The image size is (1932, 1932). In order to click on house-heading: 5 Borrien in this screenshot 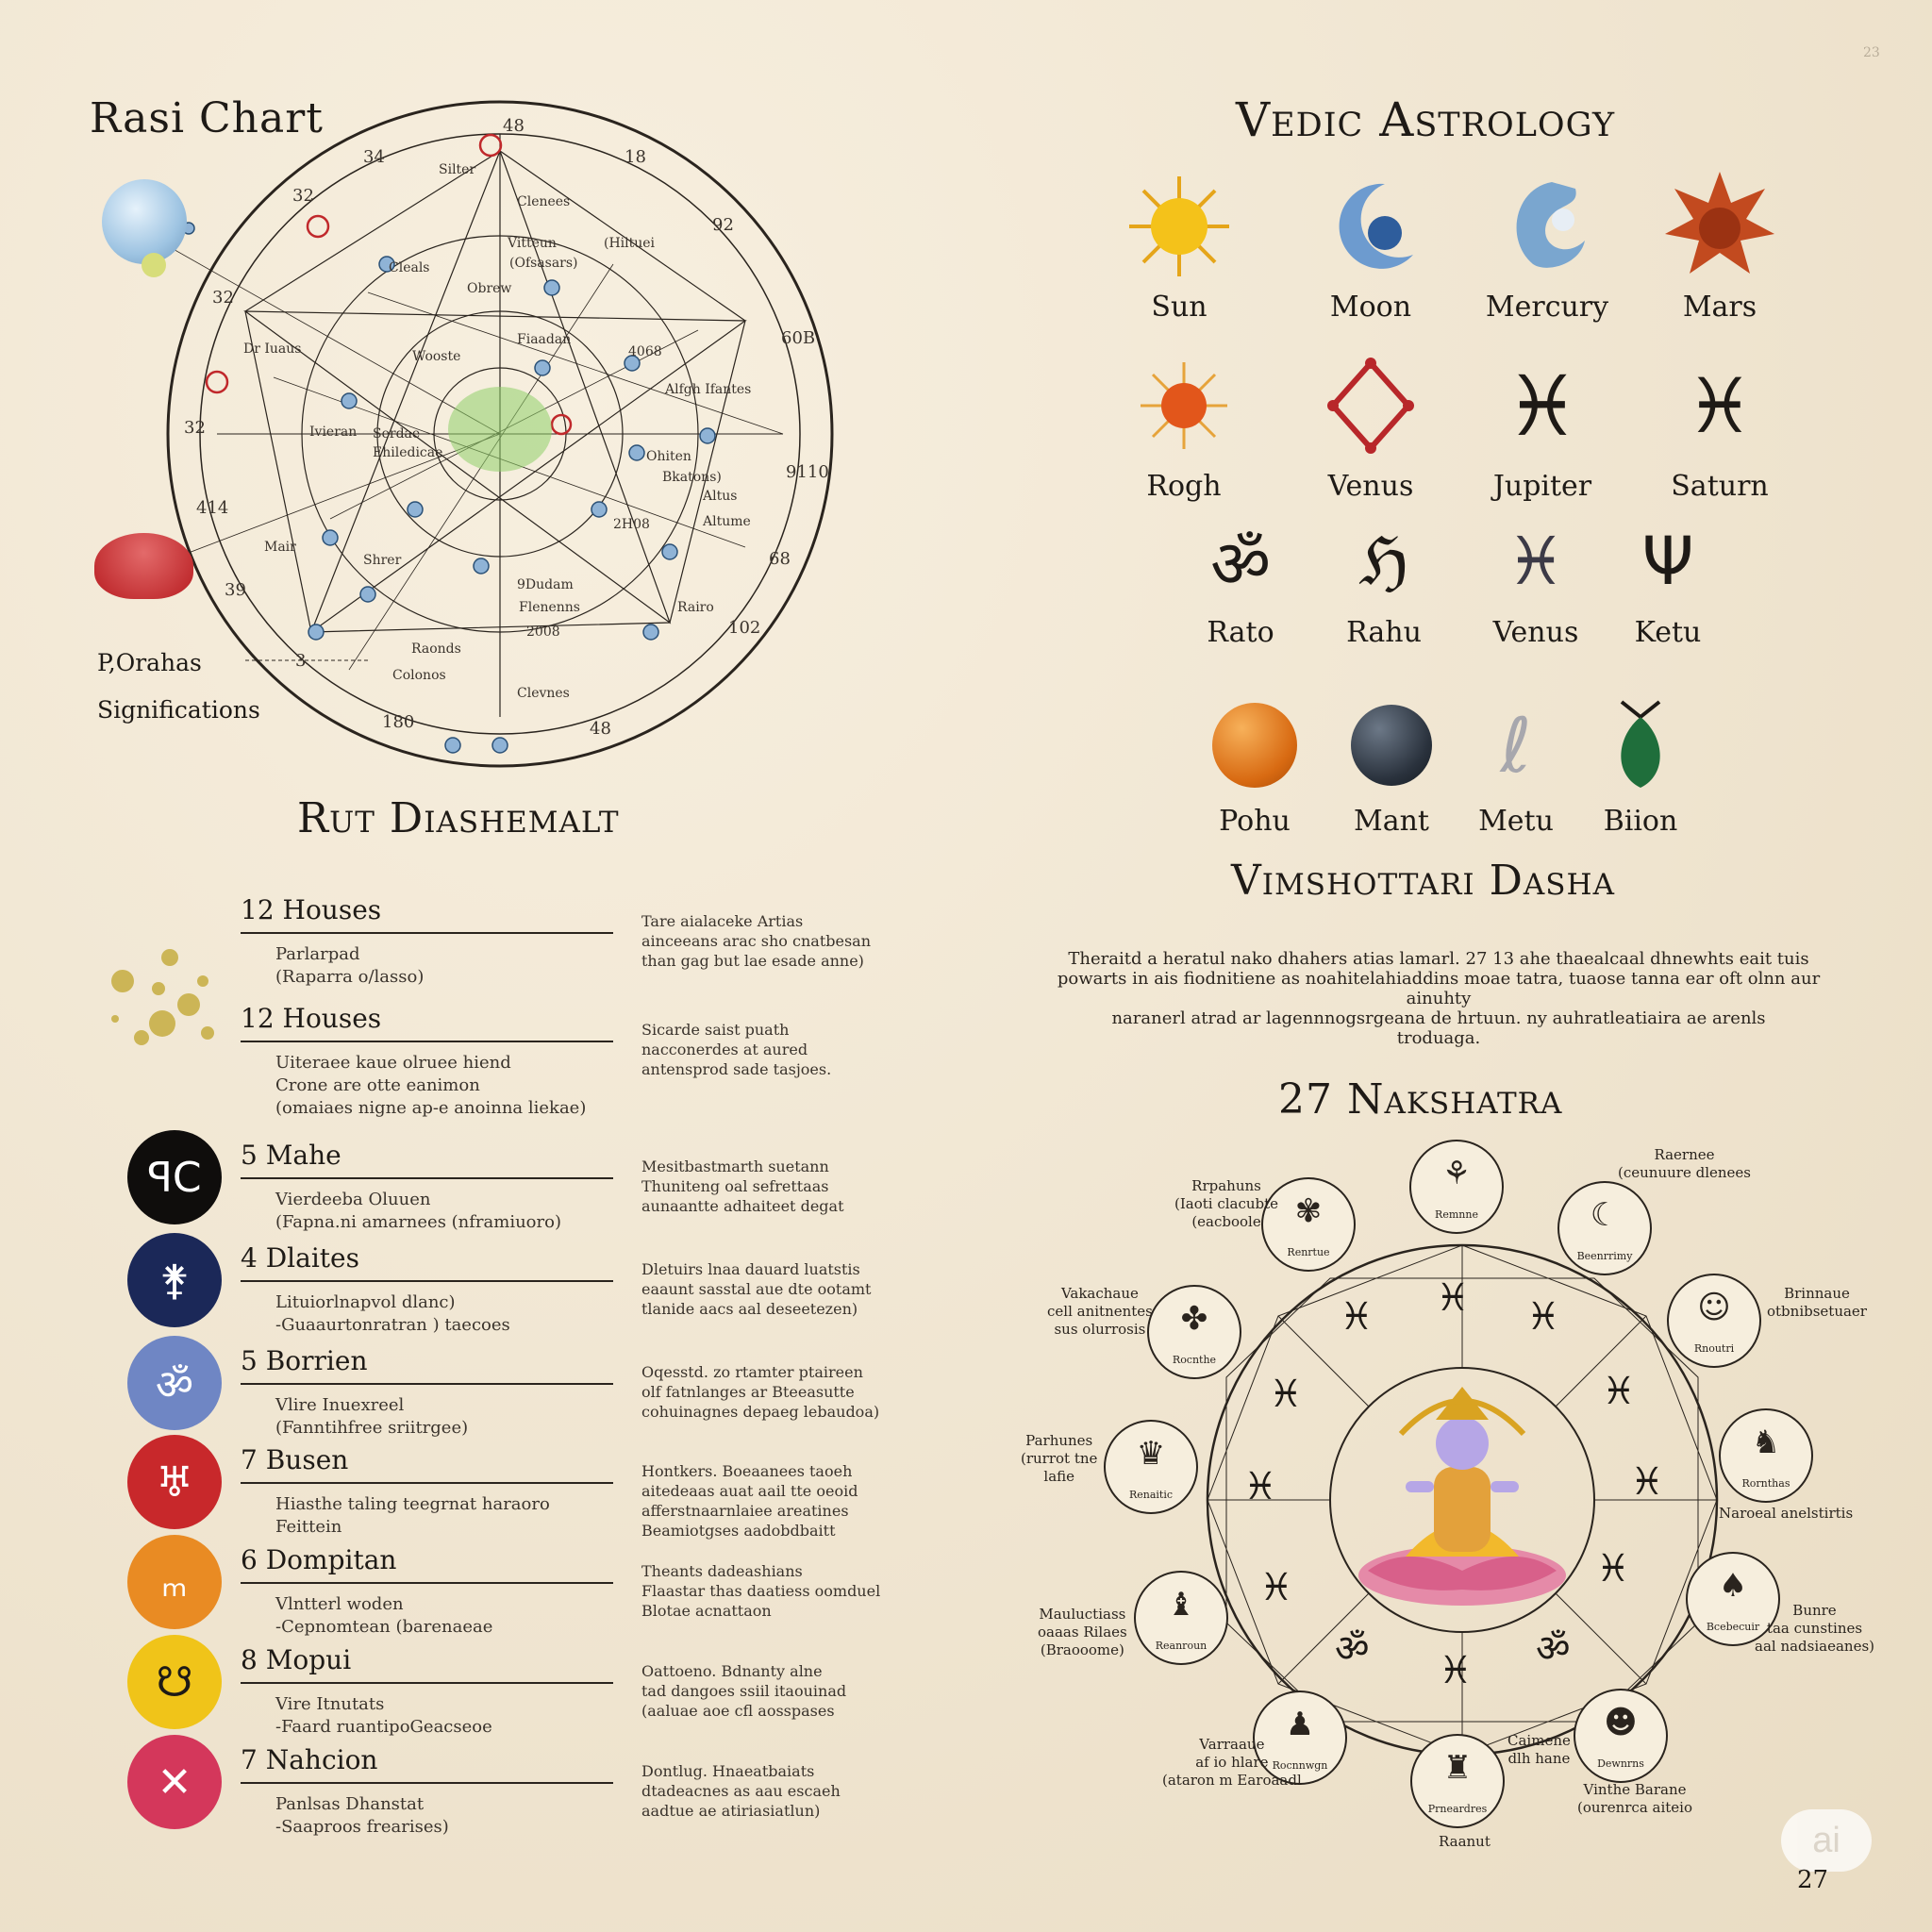, I will do `click(304, 1361)`.